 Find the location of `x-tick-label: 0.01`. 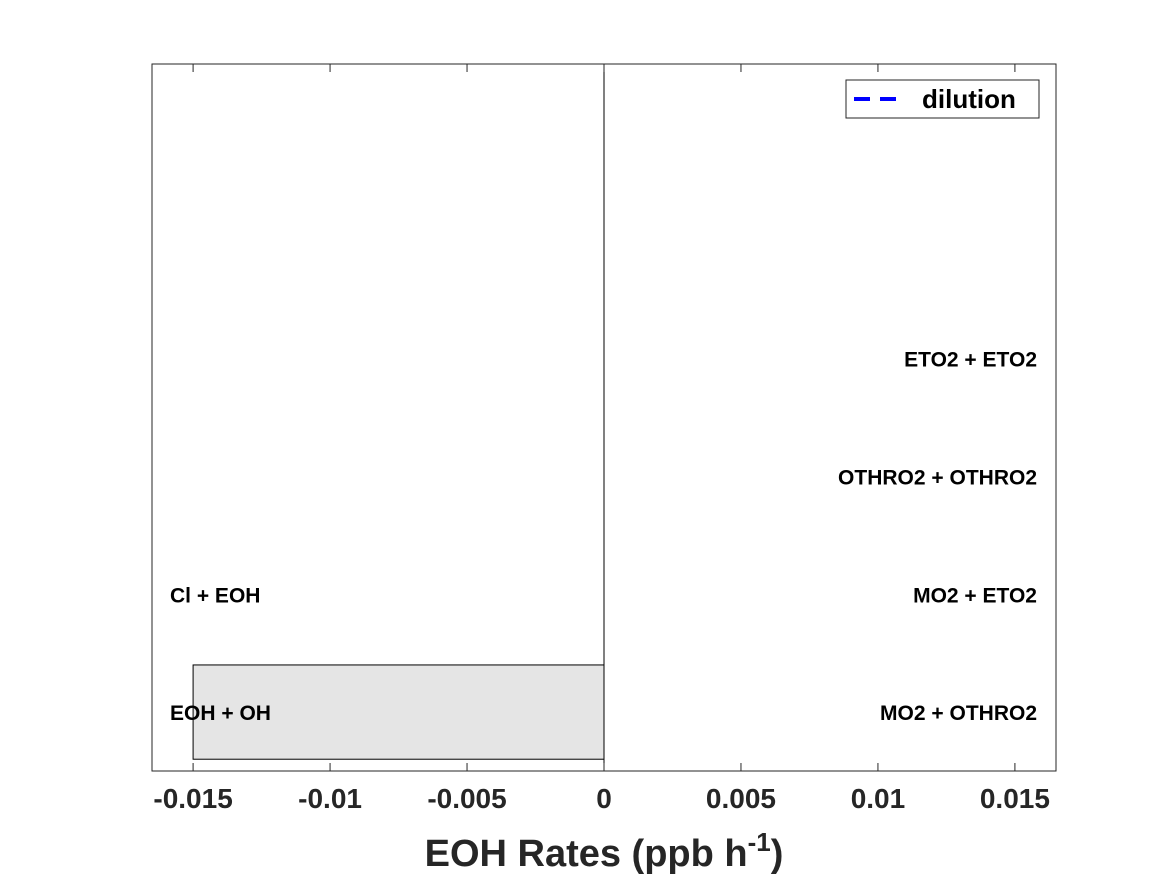

x-tick-label: 0.01 is located at coordinates (878, 798).